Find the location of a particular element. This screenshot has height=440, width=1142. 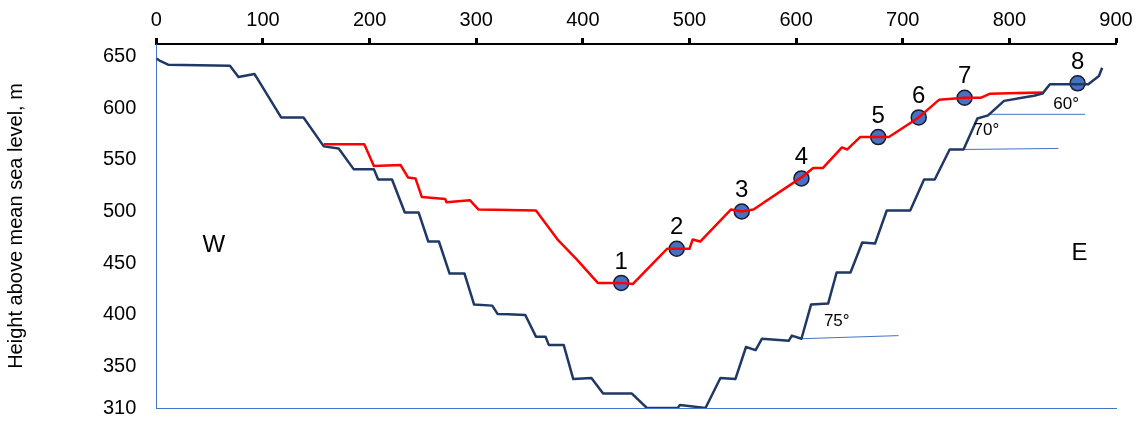

x-tick-label: 400 is located at coordinates (583, 18).